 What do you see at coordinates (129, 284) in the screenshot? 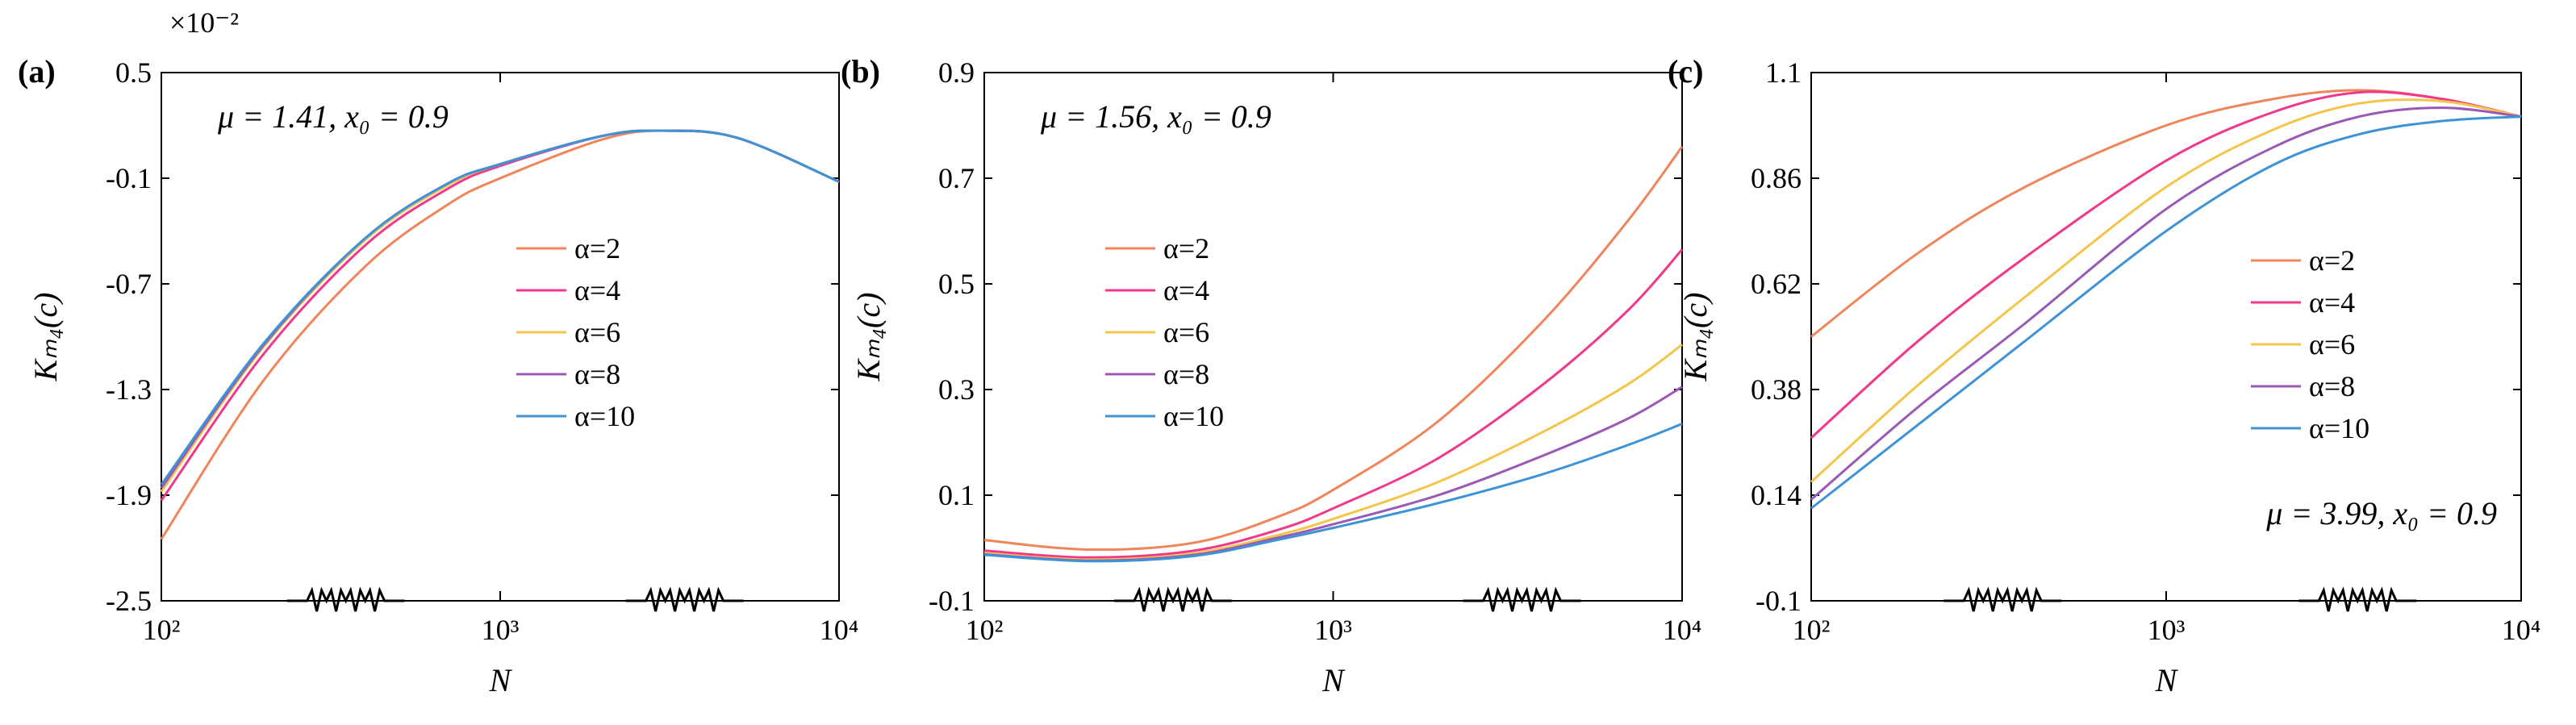
I see `y-tick-label: -0.7` at bounding box center [129, 284].